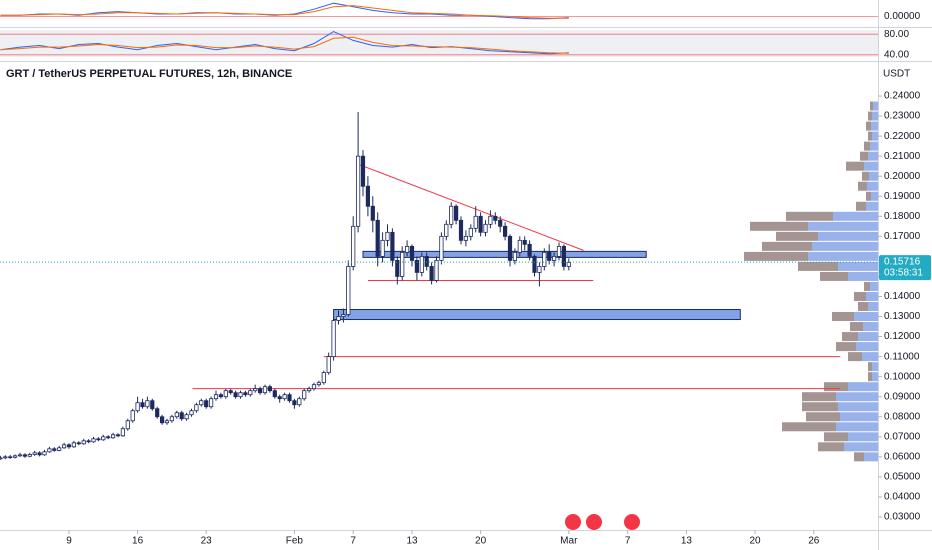  Describe the element at coordinates (902, 356) in the screenshot. I see `y-tick-label: 0.11000` at that location.